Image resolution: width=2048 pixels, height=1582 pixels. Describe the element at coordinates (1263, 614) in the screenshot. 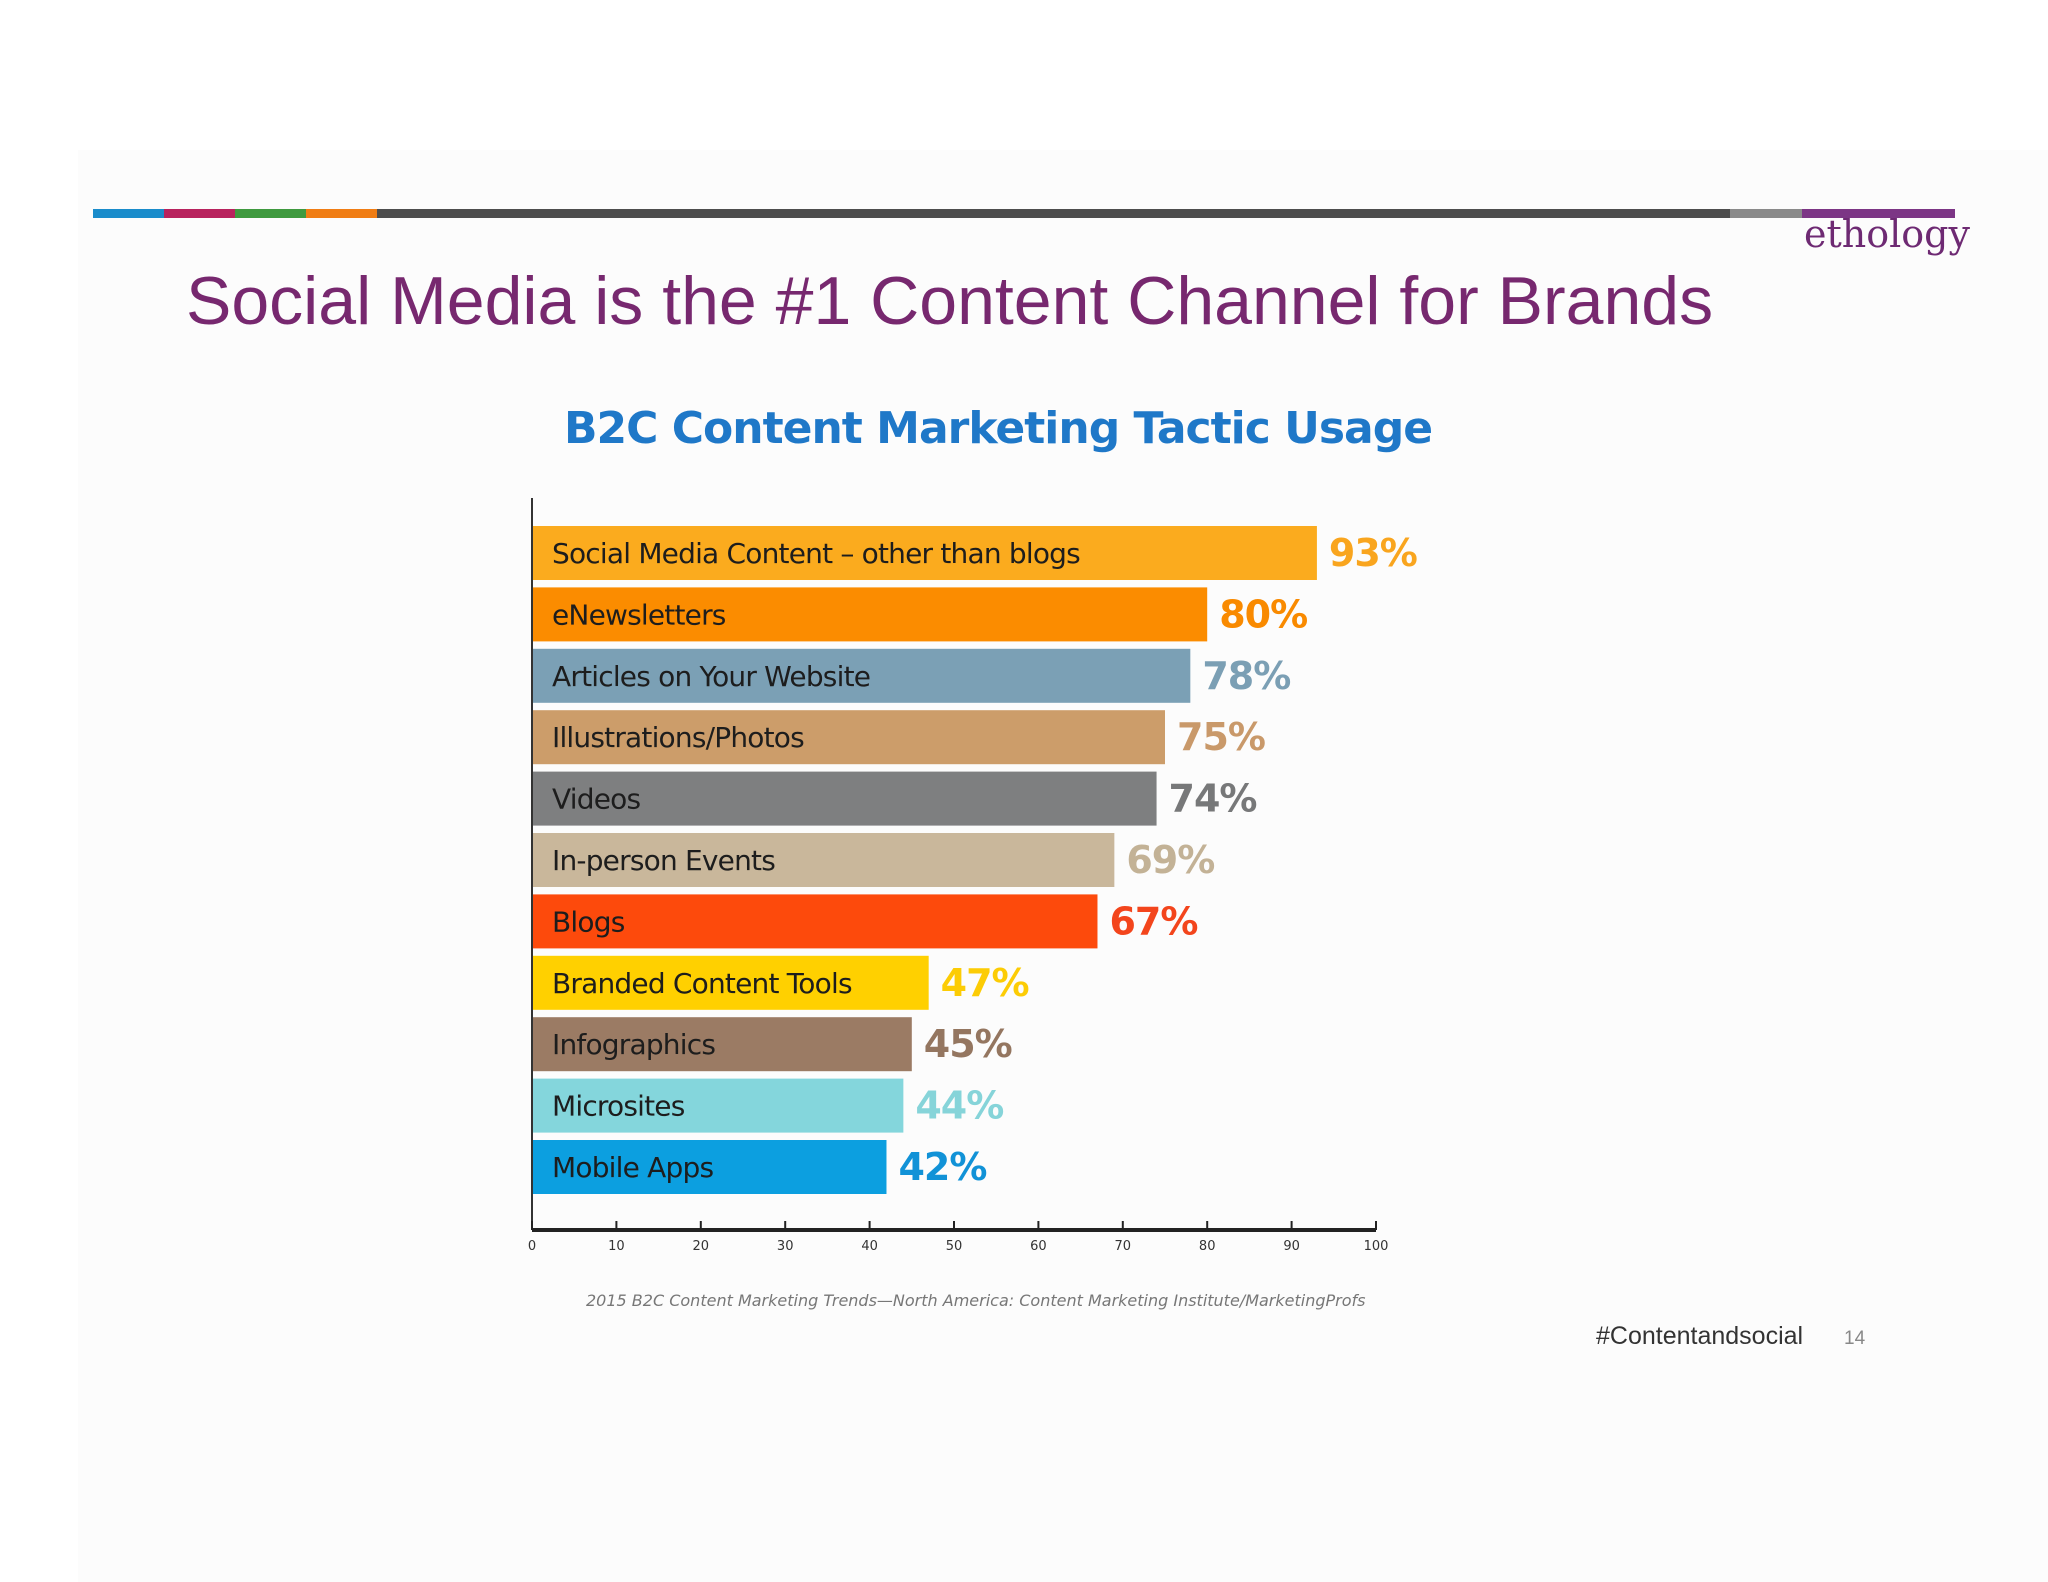

I see `bar-value-label-1: 80%` at that location.